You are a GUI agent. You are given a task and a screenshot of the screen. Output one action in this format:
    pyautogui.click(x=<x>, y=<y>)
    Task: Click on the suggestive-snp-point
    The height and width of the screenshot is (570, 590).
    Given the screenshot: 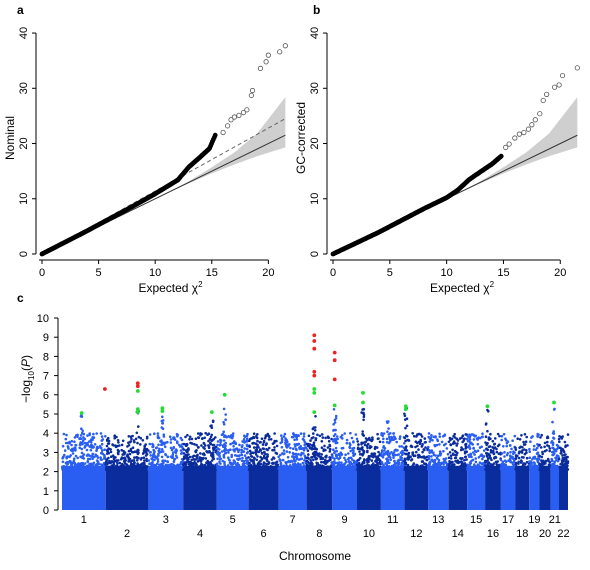 What is the action you would take?
    pyautogui.click(x=224, y=394)
    